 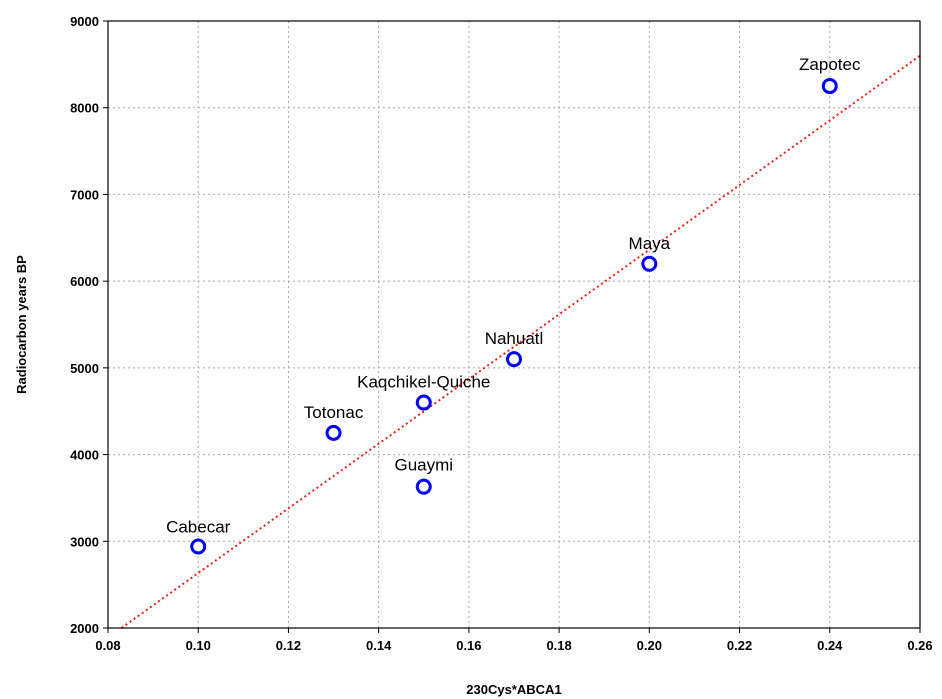 I want to click on y-tick-label: 8000, so click(x=84, y=108).